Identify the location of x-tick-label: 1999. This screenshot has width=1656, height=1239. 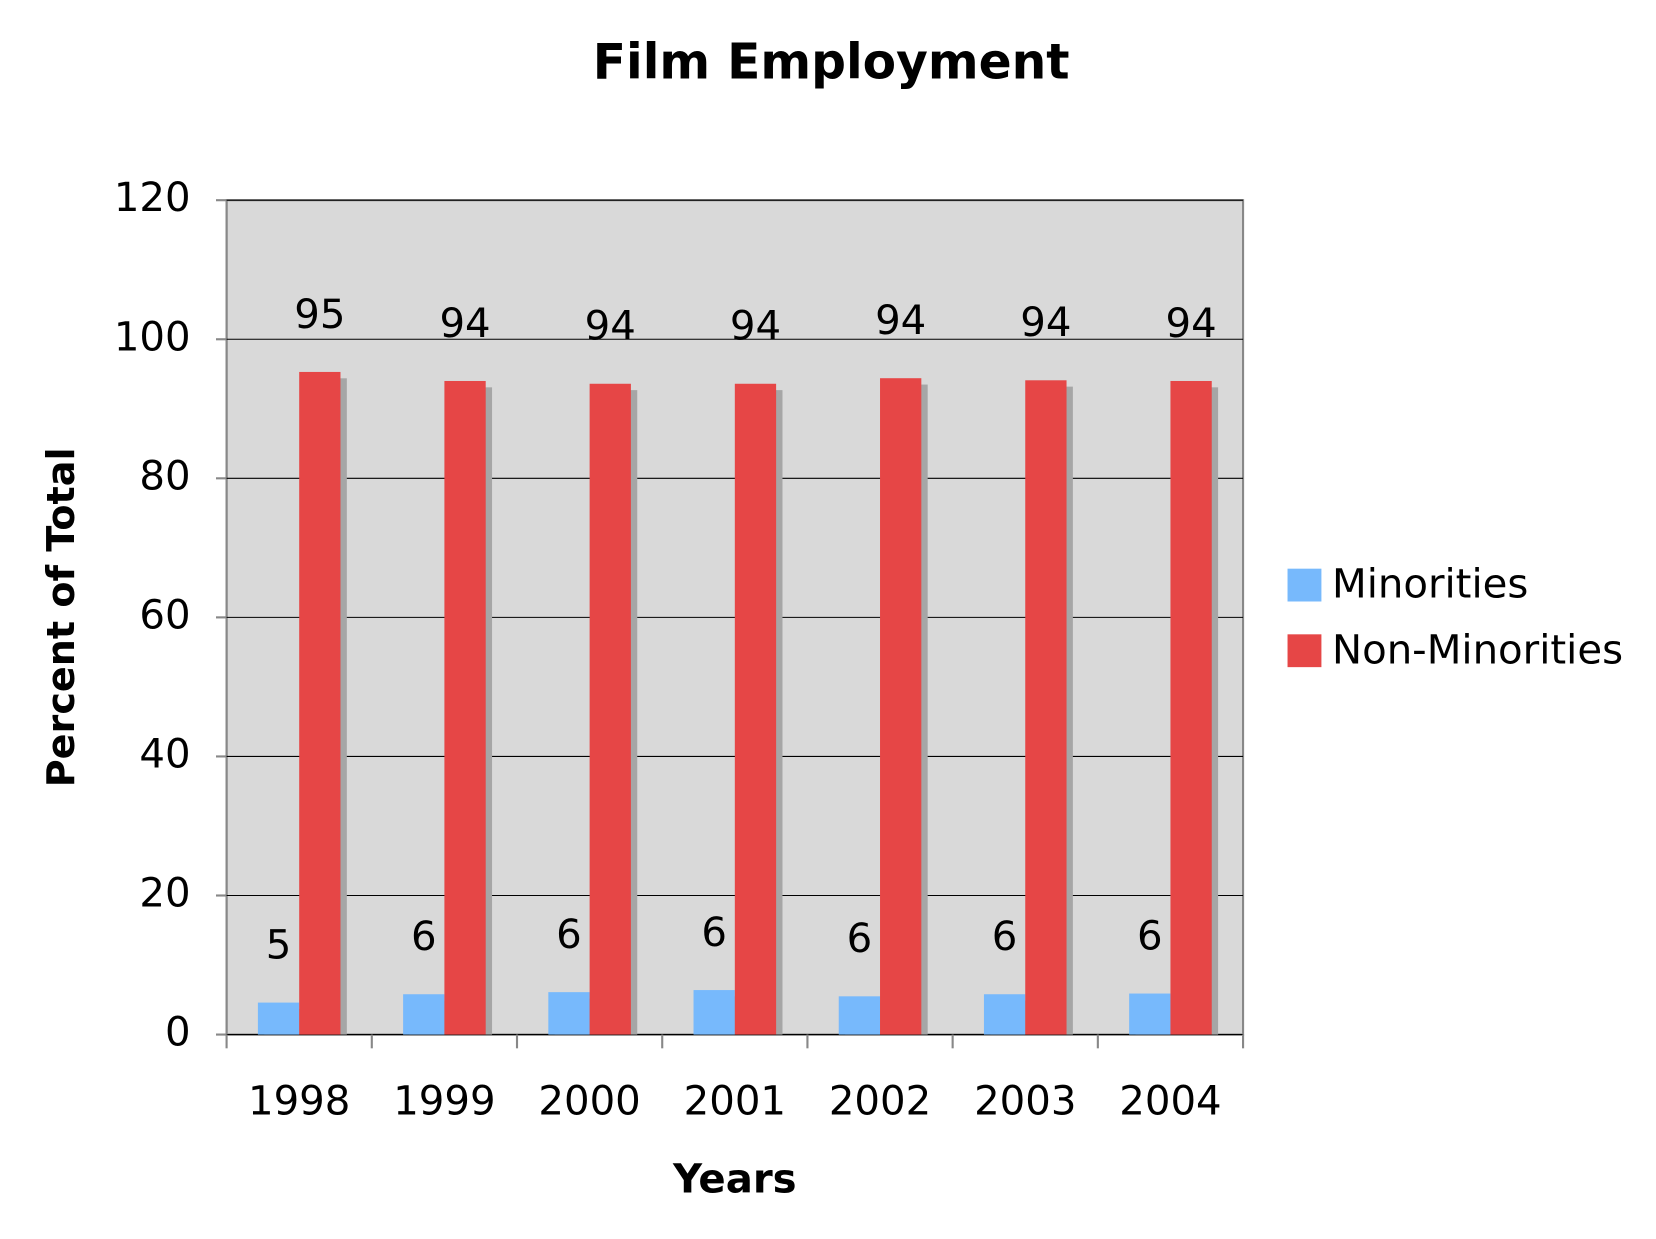
(444, 1101).